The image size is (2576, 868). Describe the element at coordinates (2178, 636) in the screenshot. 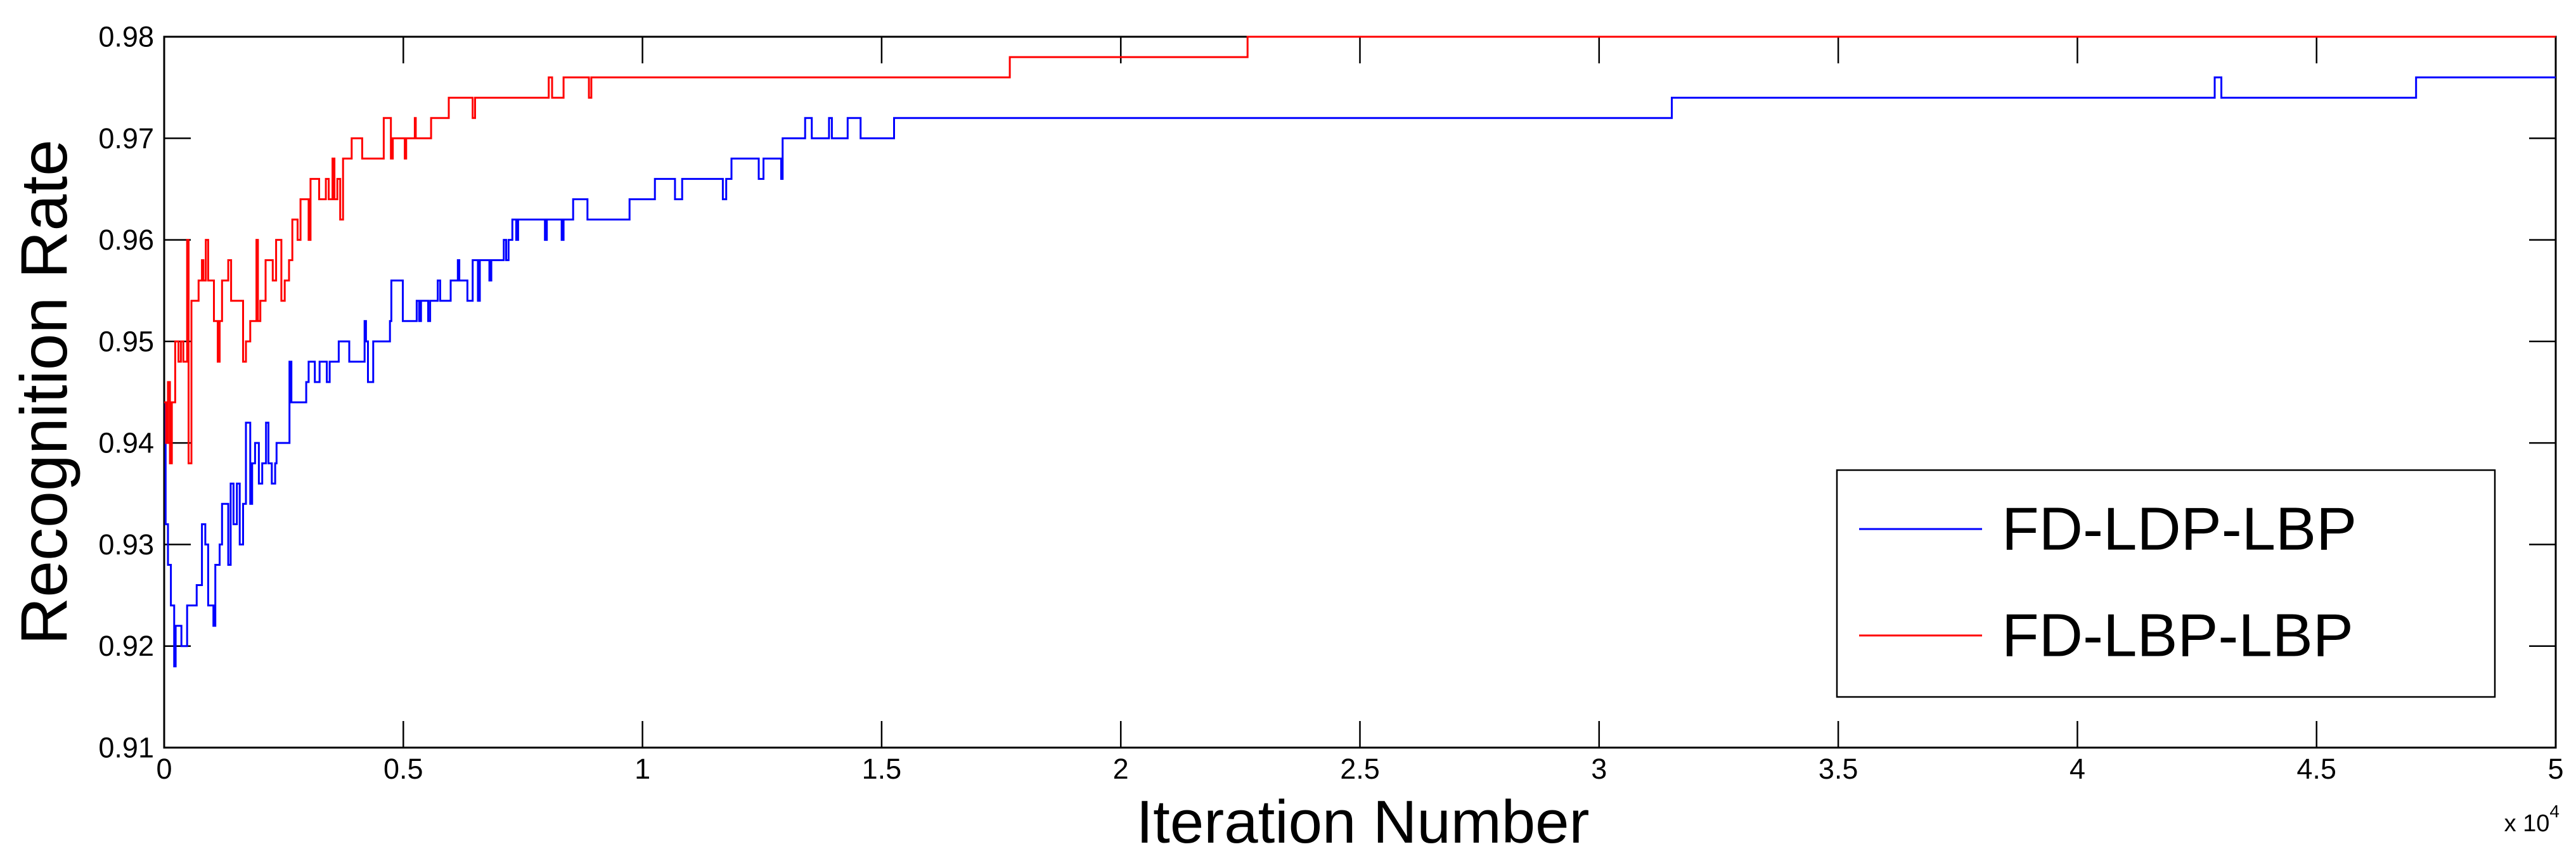

I see `legend-label-fd-lbp-lbp: FD-LBP-LBP` at that location.